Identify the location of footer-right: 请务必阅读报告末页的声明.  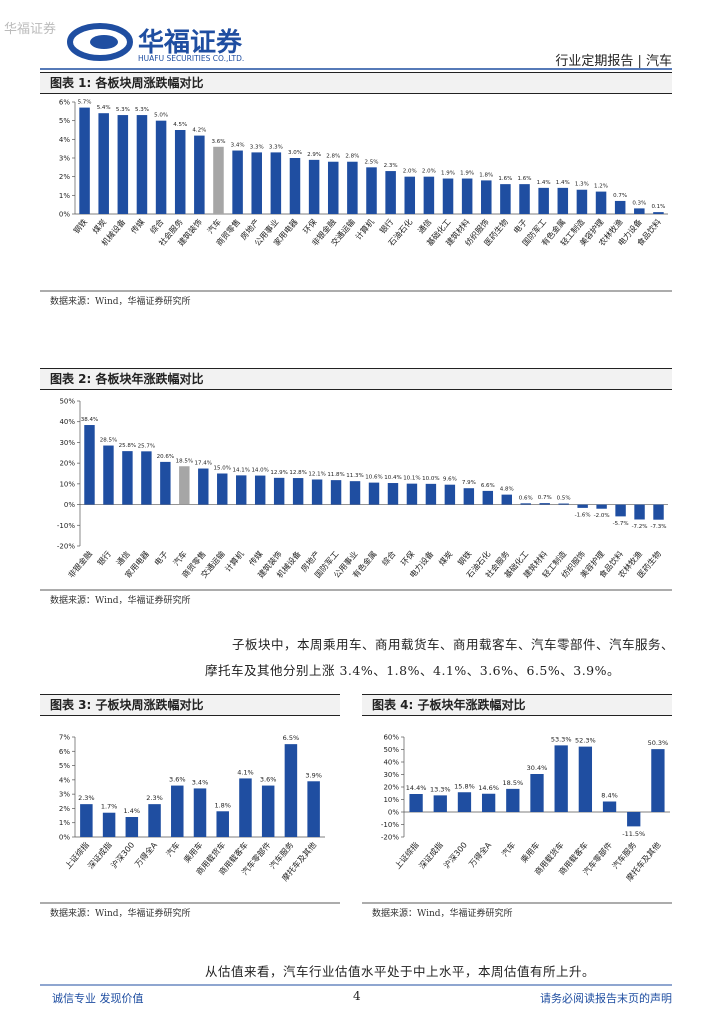
(606, 998).